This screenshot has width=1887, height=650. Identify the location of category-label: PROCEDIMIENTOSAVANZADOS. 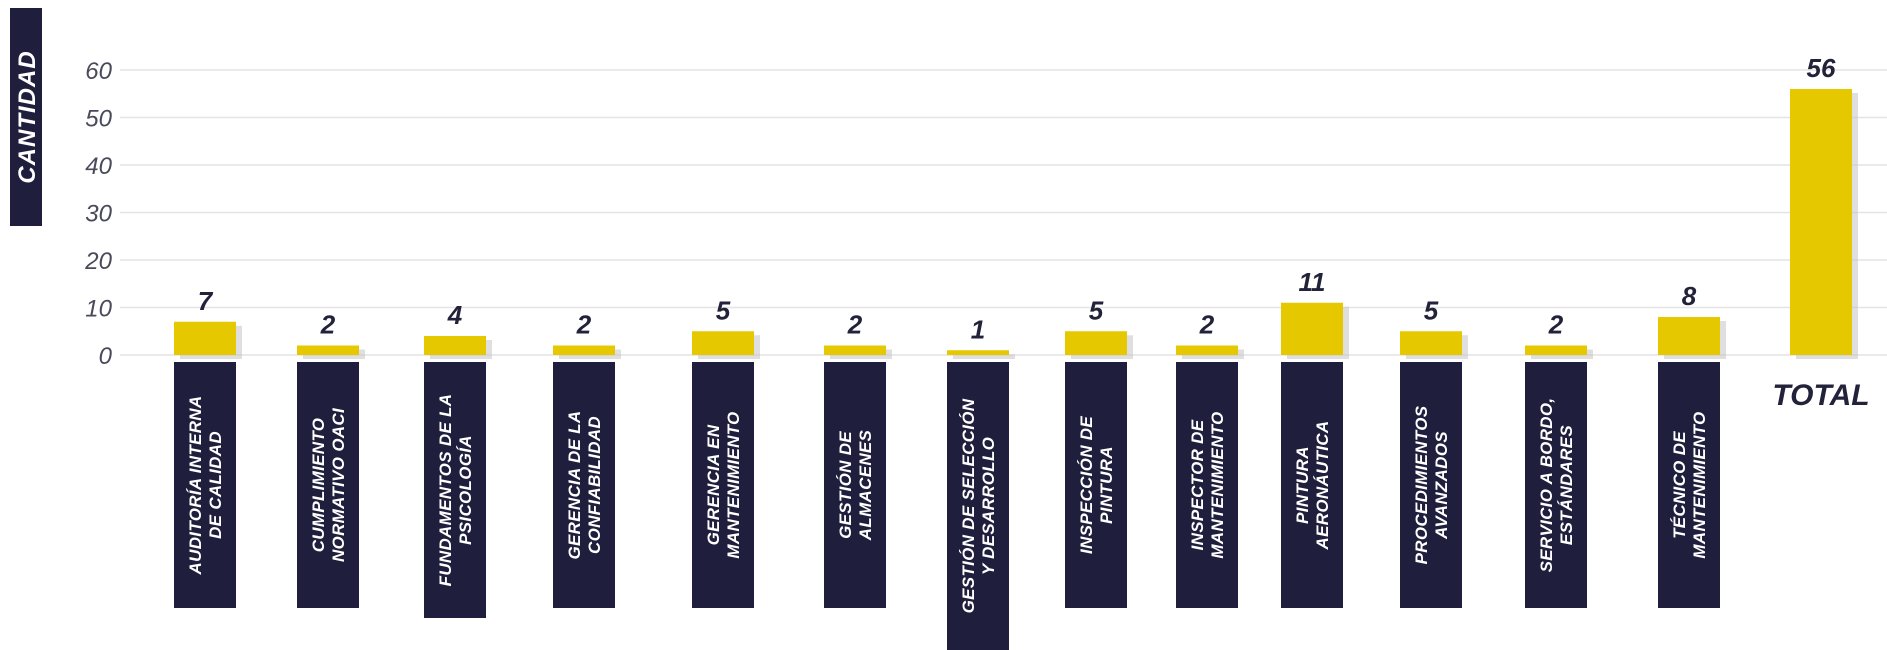
(1431, 484).